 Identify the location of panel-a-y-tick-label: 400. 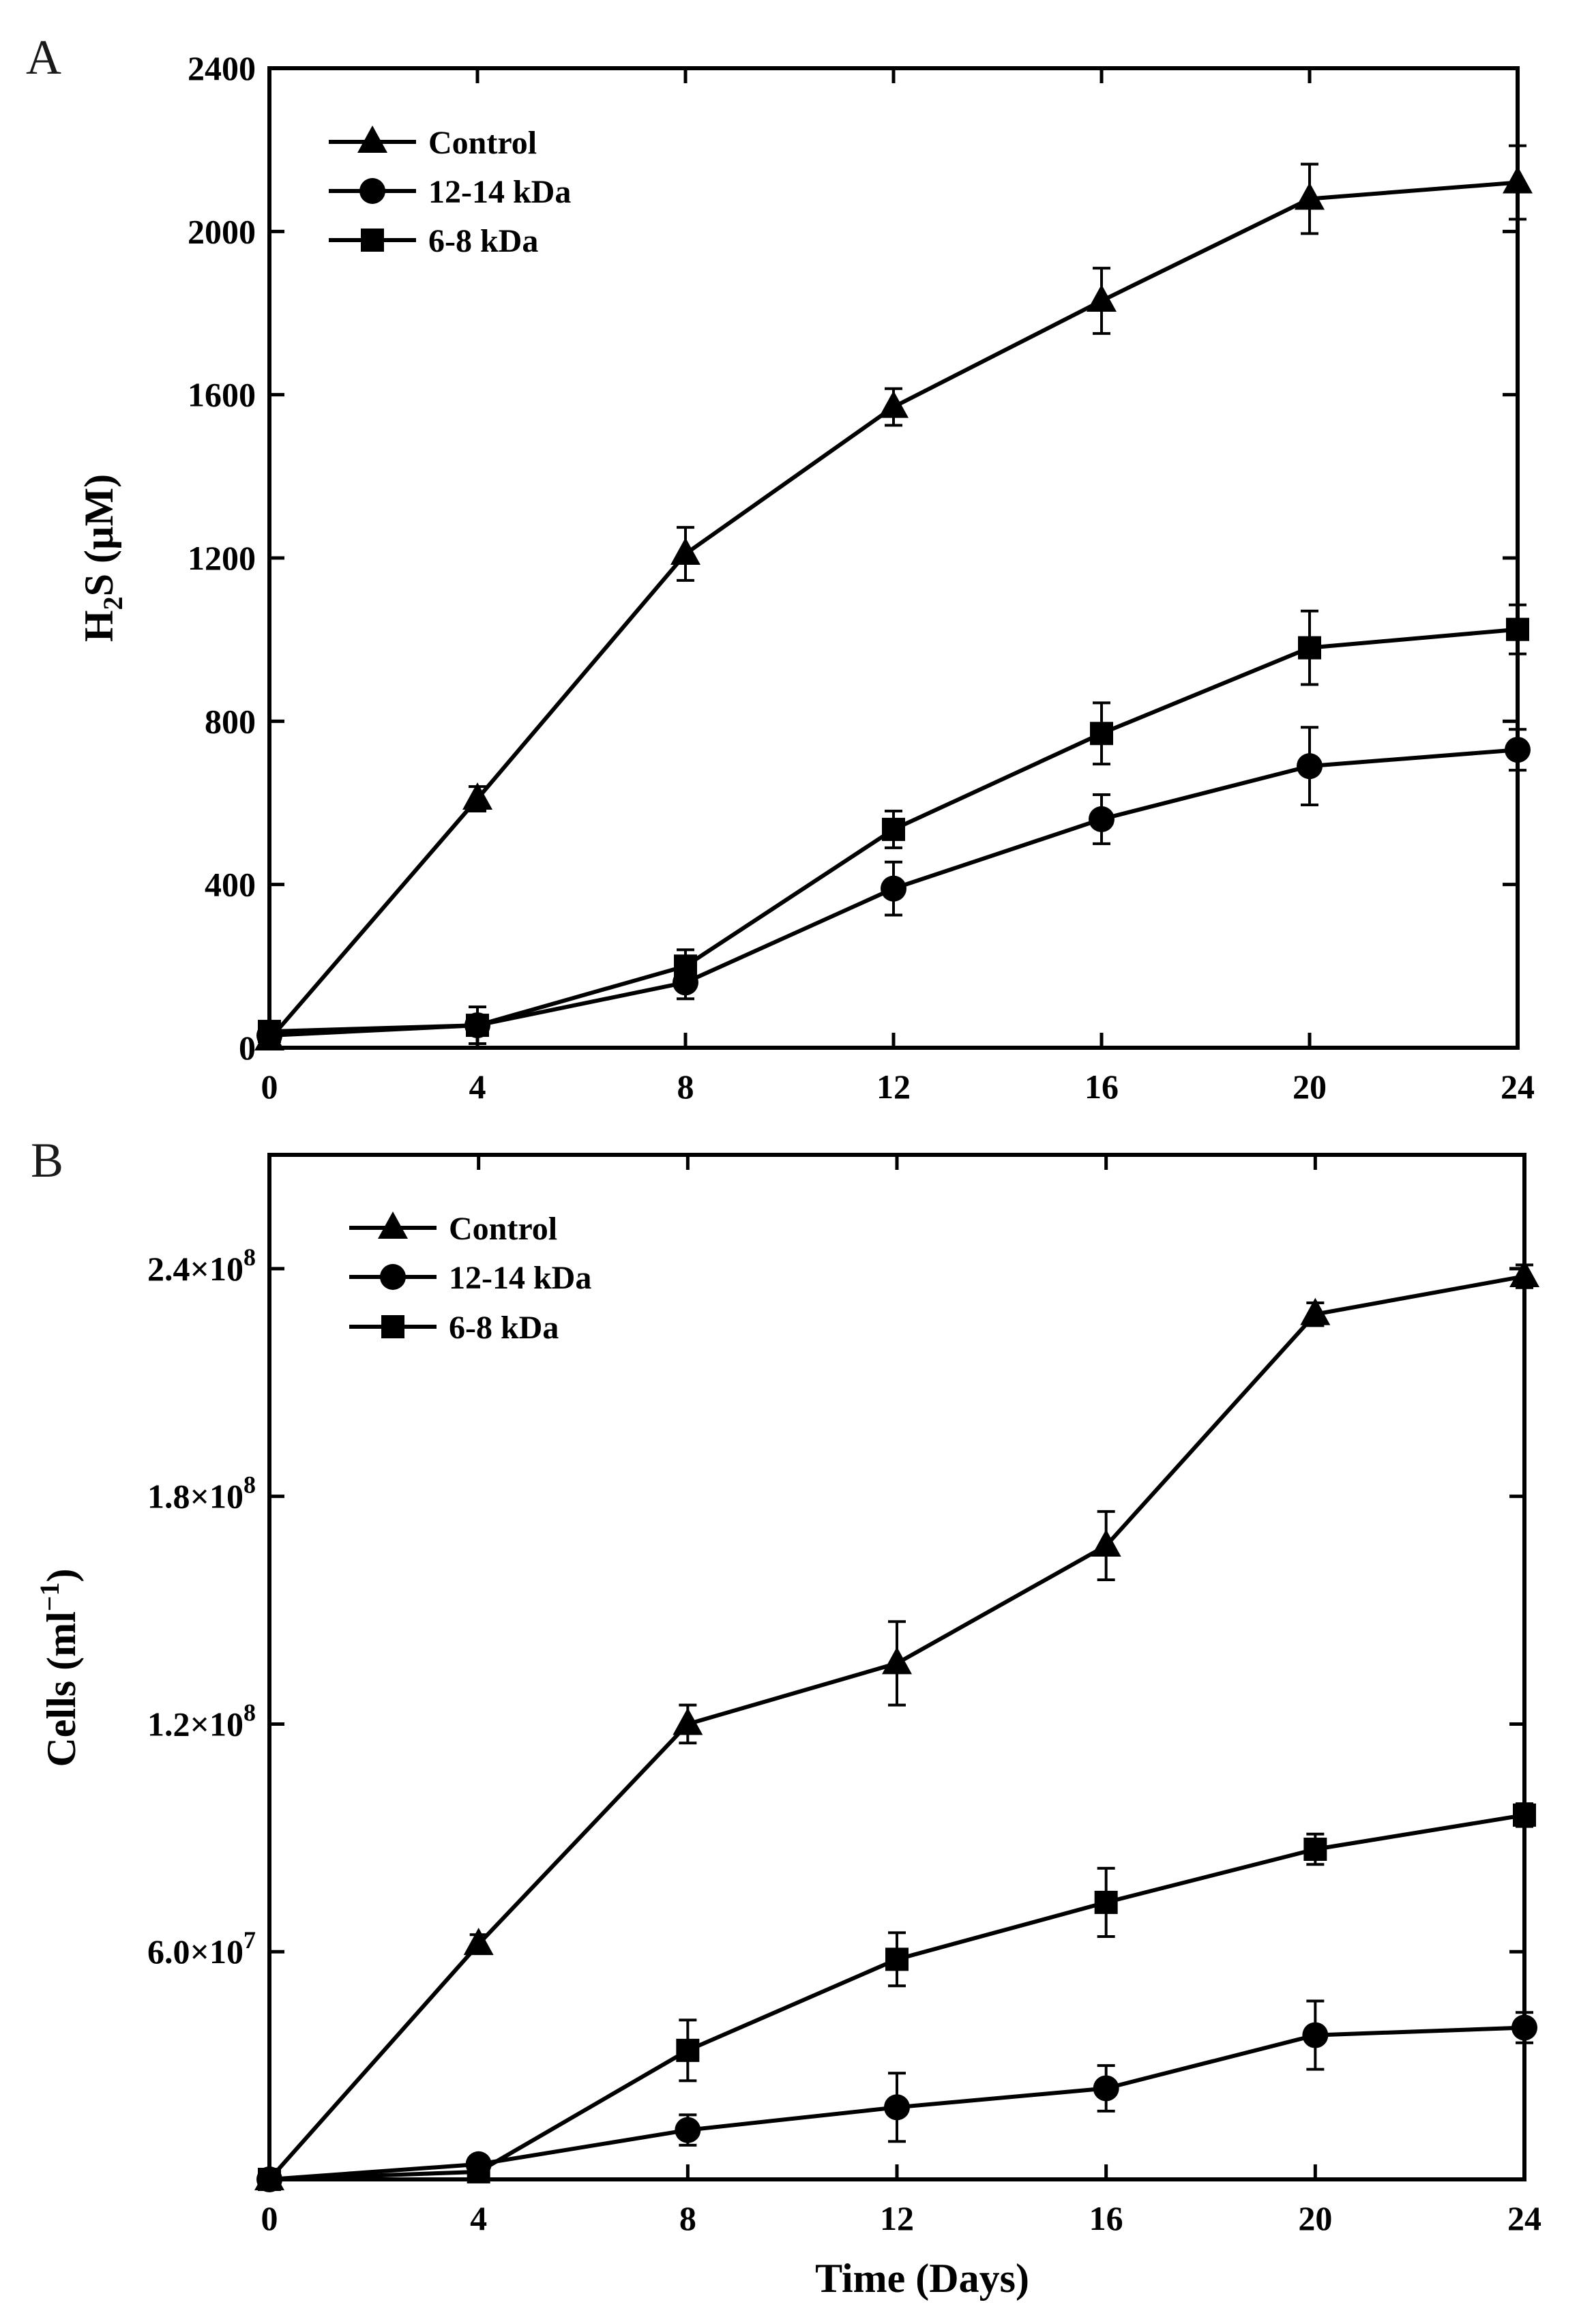
(230, 885).